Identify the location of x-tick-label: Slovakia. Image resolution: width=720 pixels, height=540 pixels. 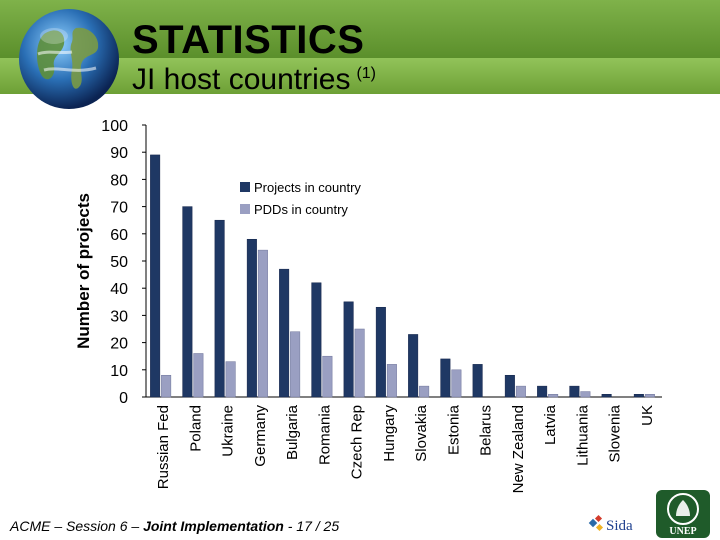
(421, 432).